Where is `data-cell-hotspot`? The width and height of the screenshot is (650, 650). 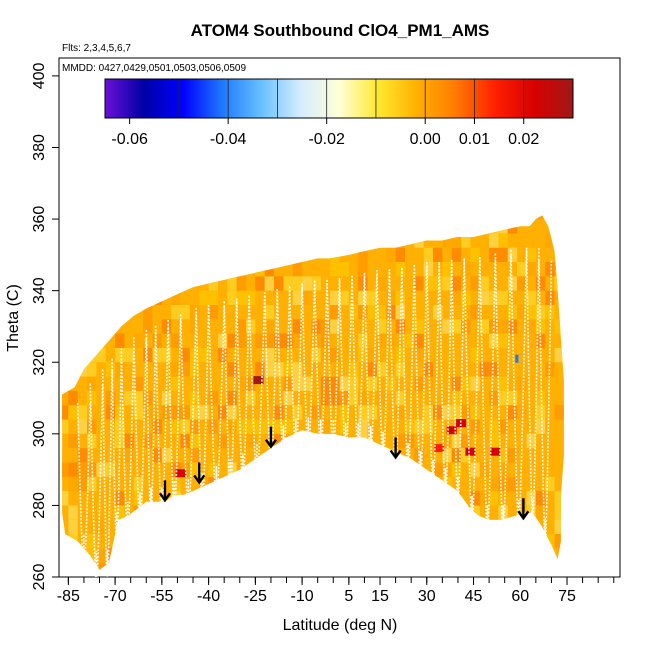
data-cell-hotspot is located at coordinates (461, 423).